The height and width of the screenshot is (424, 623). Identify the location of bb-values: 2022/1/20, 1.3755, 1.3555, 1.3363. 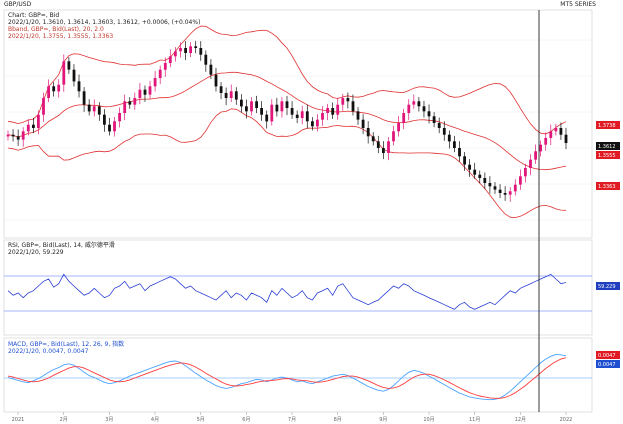
(60, 36).